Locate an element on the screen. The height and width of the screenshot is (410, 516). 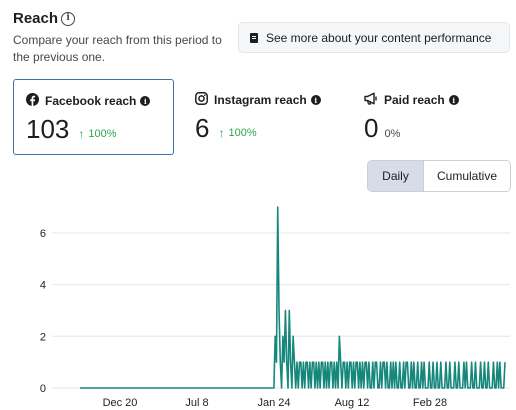
x-tick-label: Jan 24 is located at coordinates (273, 403).